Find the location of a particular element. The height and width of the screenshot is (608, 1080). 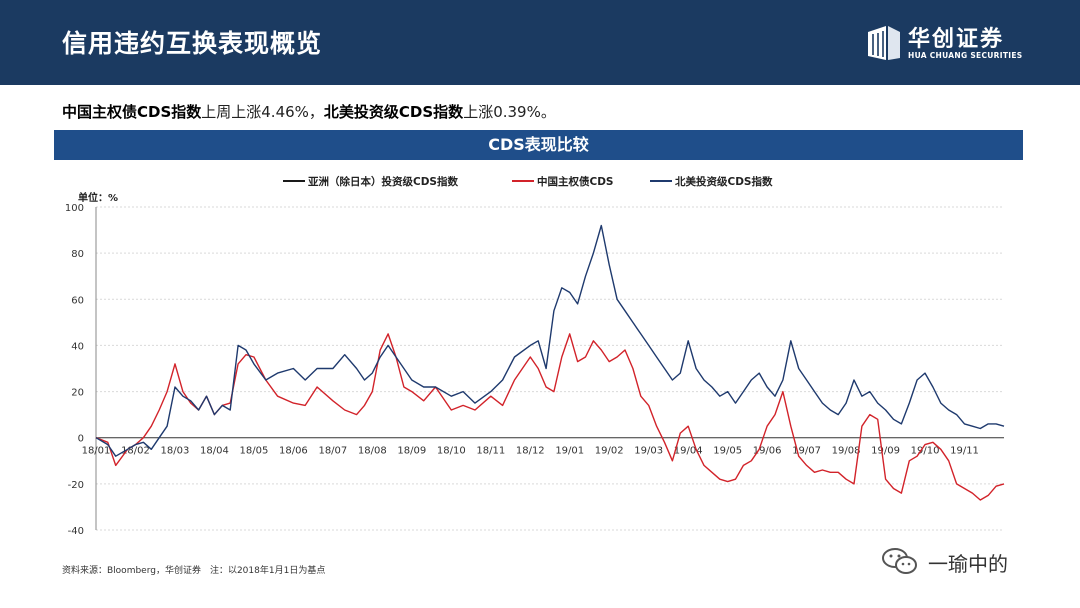

x-tick-label: 18/03 is located at coordinates (175, 451).